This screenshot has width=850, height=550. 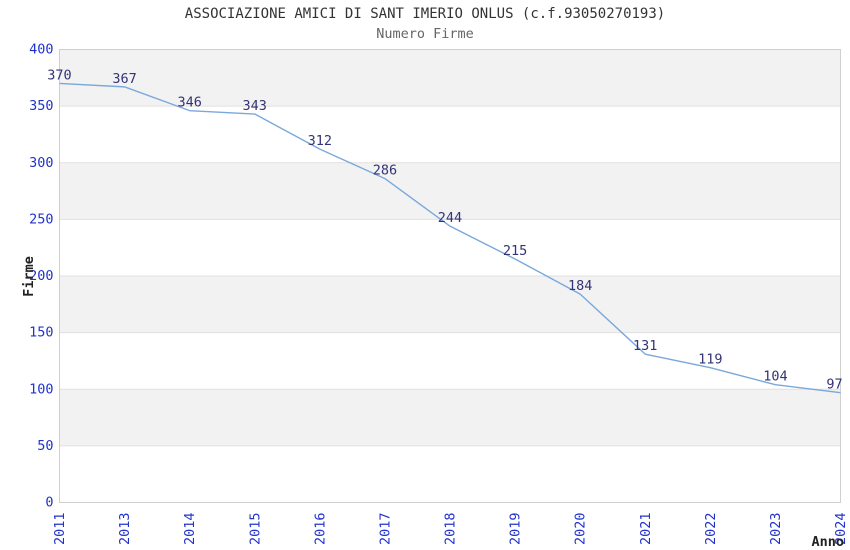 What do you see at coordinates (385, 171) in the screenshot?
I see `data-point-label: 286` at bounding box center [385, 171].